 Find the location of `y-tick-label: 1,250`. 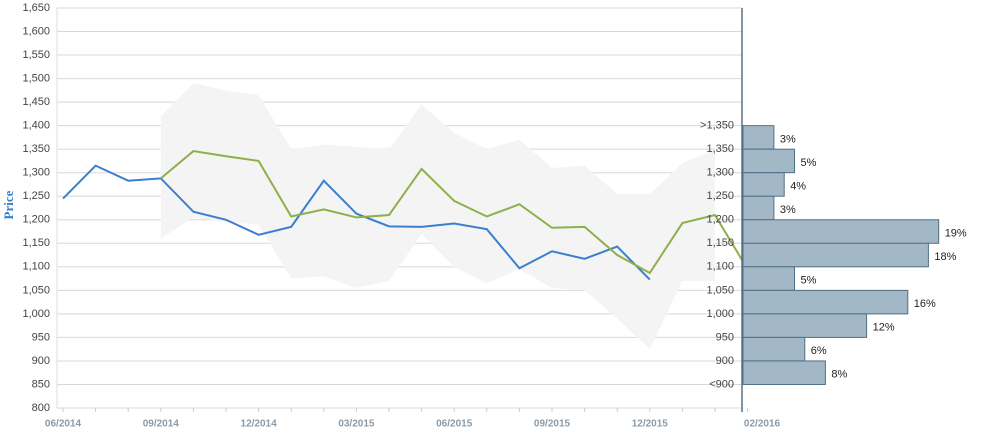

y-tick-label: 1,250 is located at coordinates (36, 196).